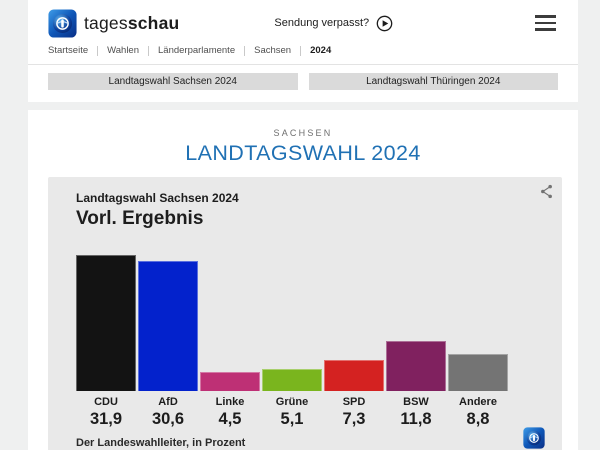 Image resolution: width=600 pixels, height=450 pixels. What do you see at coordinates (292, 402) in the screenshot?
I see `party-label: Grüne` at bounding box center [292, 402].